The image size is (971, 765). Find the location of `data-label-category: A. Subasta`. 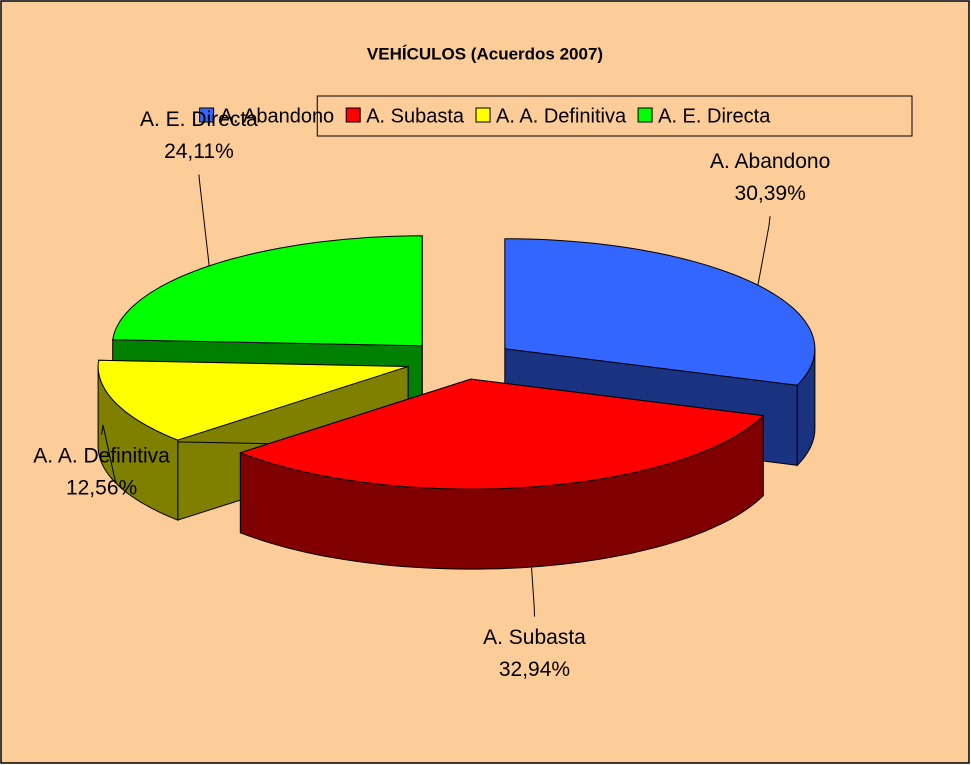

data-label-category: A. Subasta is located at coordinates (534, 637).